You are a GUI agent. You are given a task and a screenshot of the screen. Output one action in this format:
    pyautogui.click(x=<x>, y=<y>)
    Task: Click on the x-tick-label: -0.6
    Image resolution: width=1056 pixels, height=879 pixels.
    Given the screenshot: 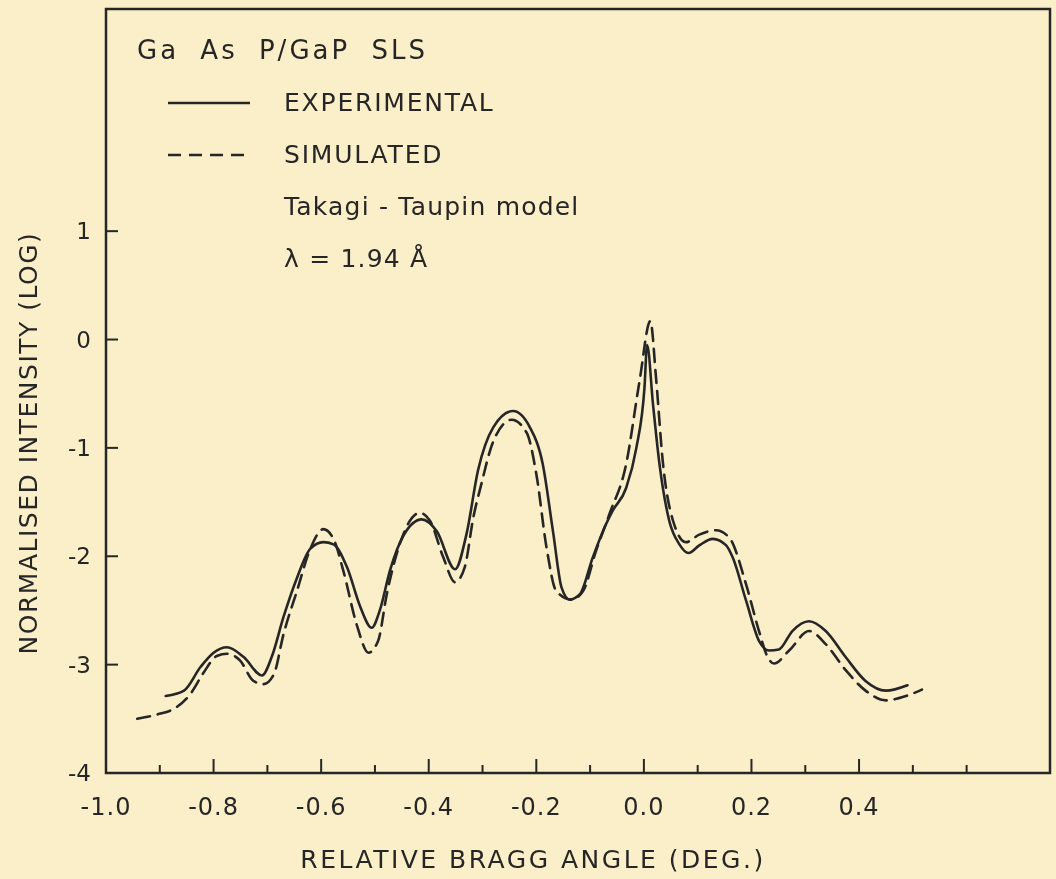 What is the action you would take?
    pyautogui.click(x=321, y=807)
    